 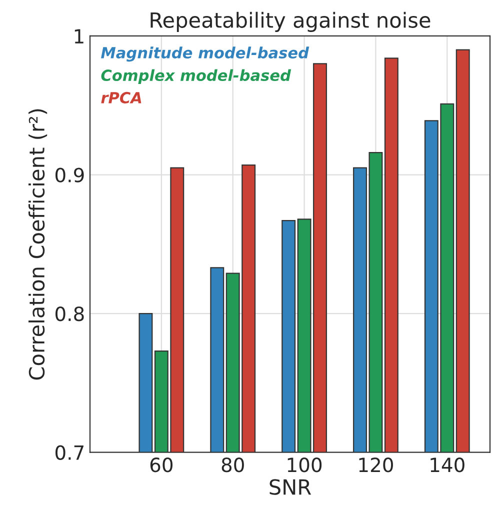 I want to click on x-tick-label: 100, so click(x=305, y=465).